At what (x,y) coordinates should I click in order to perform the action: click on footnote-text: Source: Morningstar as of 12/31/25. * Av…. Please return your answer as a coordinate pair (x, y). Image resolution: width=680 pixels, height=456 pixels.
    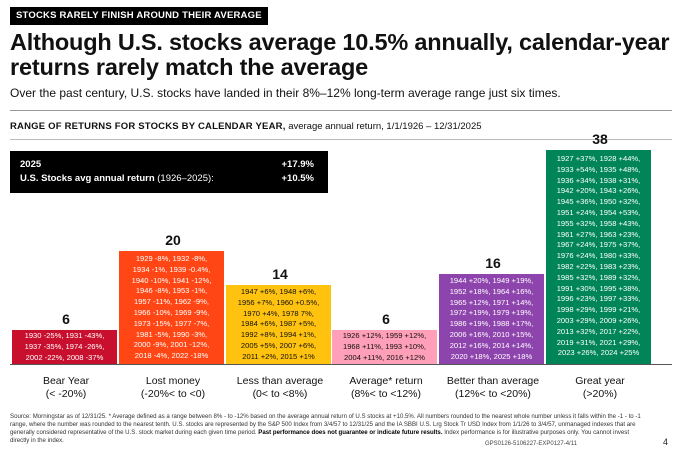
    Looking at the image, I should click on (325, 424).